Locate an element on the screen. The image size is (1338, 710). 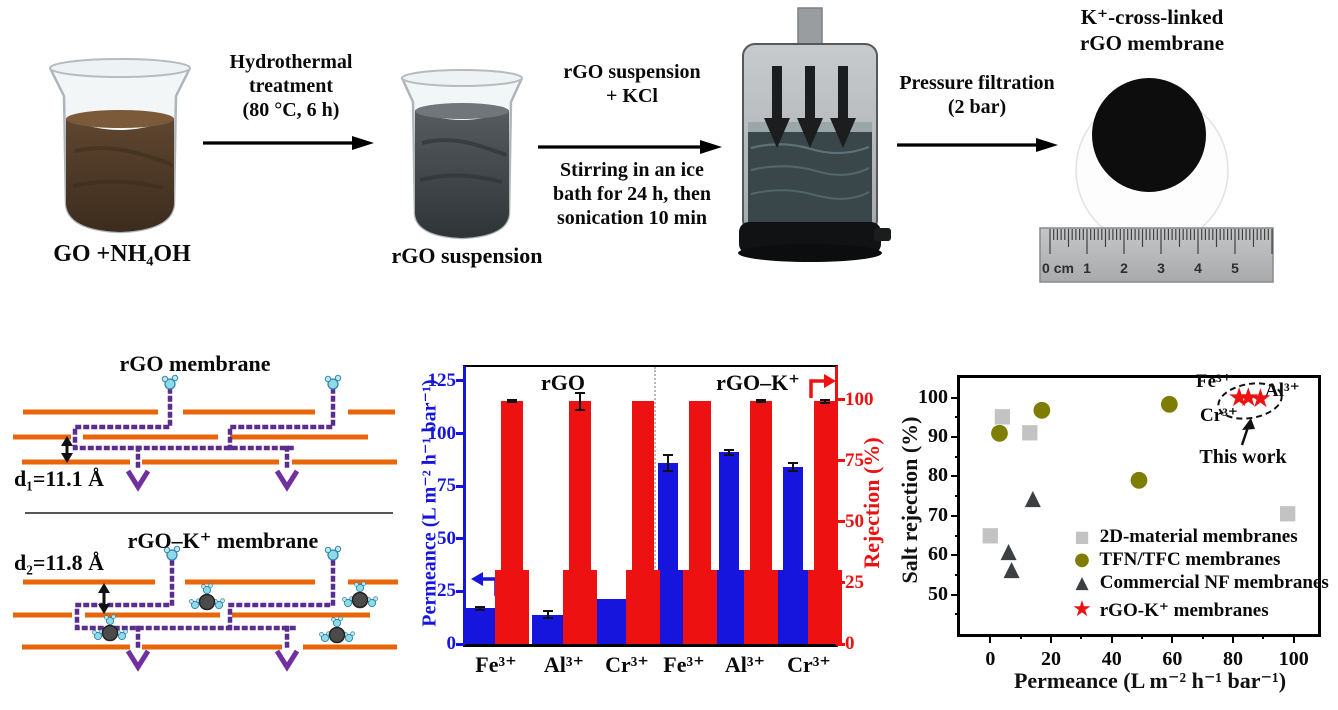
this-work-ellipse-and-arrow is located at coordinates (1250, 414).